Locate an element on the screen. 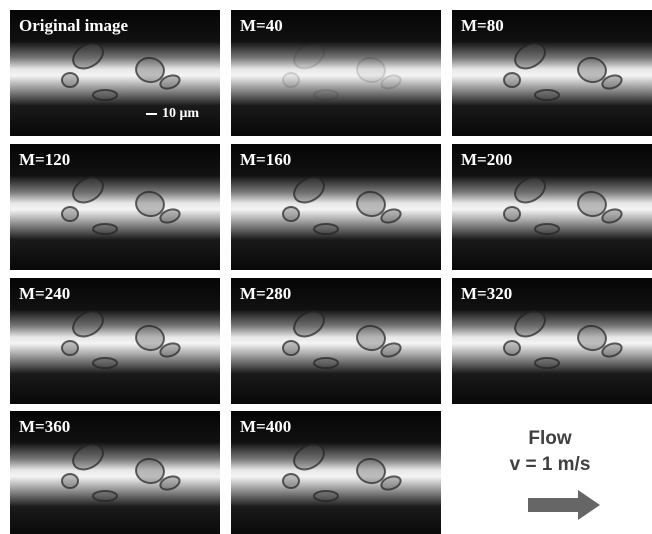 The height and width of the screenshot is (534, 652). panel-label: M=80 is located at coordinates (482, 25).